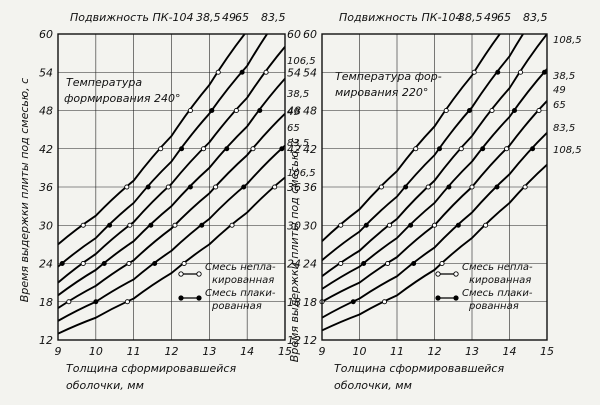 The image size is (600, 405). I want to click on y-tick-label-48: 48, so click(46, 111).